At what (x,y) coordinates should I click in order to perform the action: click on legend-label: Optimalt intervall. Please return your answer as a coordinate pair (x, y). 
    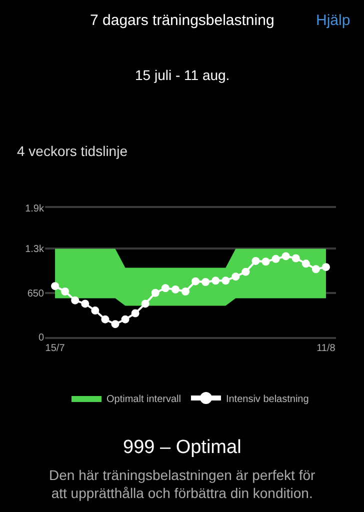
    Looking at the image, I should click on (143, 399).